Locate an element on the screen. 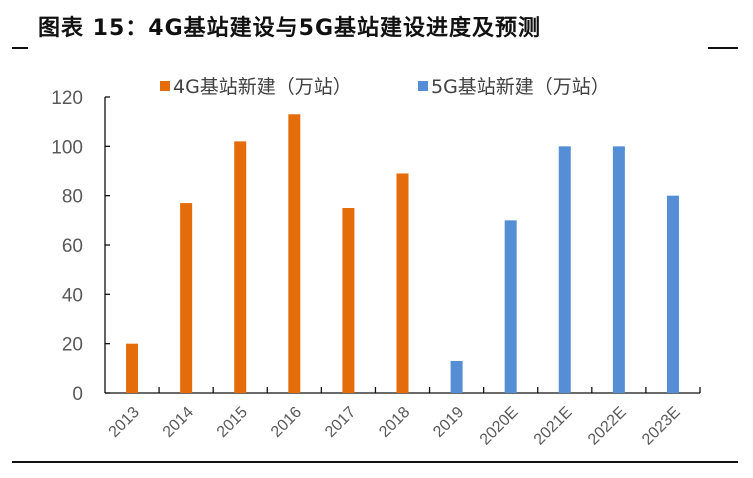 This screenshot has height=478, width=753. y-tick-label: 40 is located at coordinates (72, 295).